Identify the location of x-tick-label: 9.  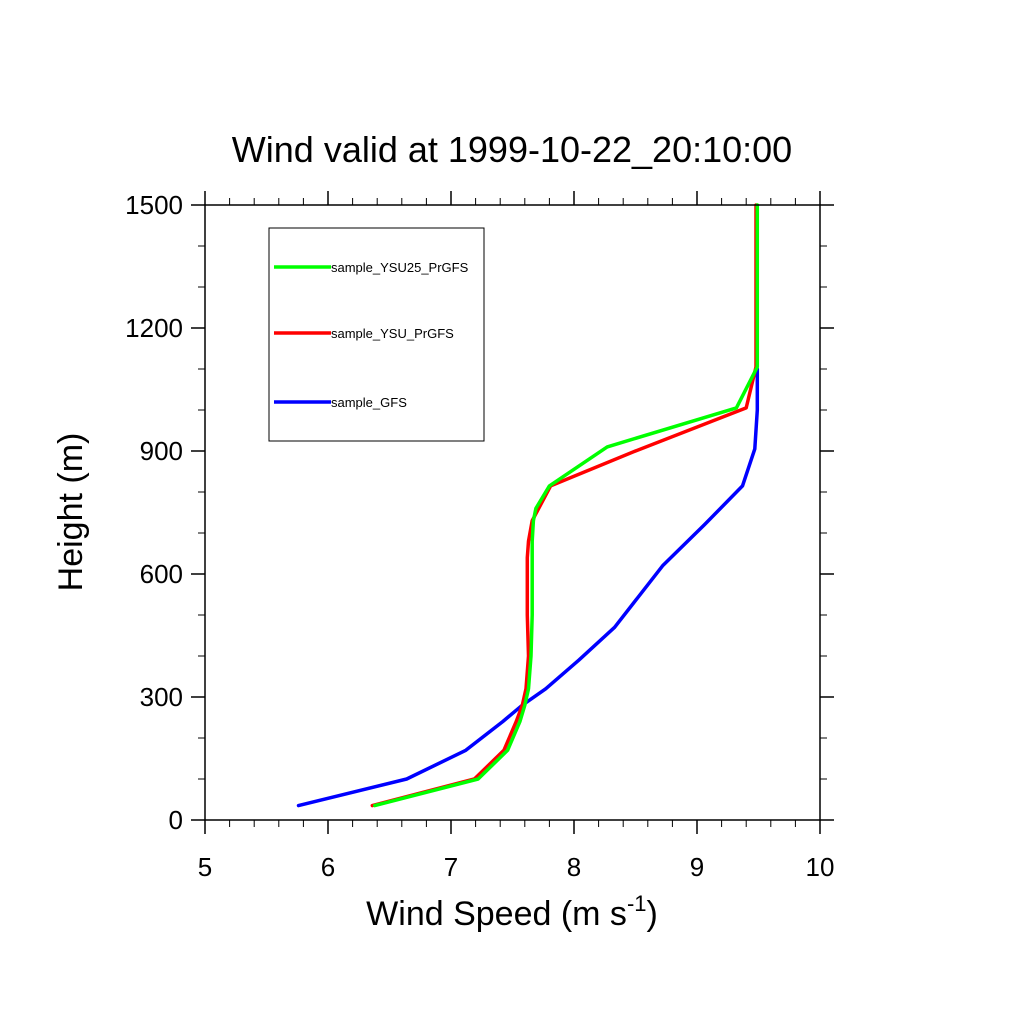
(697, 867).